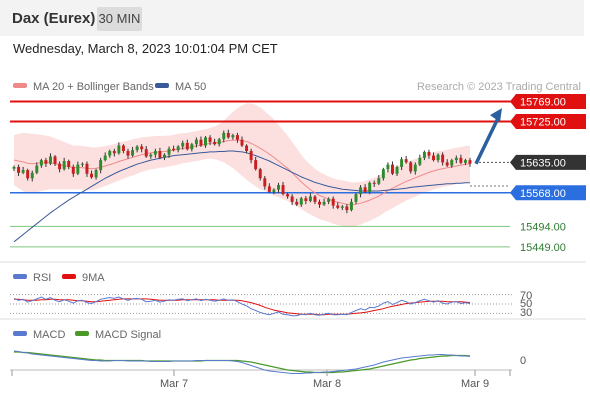 This screenshot has width=590, height=400. Describe the element at coordinates (543, 227) in the screenshot. I see `level-text-s1: 15494.00` at that location.